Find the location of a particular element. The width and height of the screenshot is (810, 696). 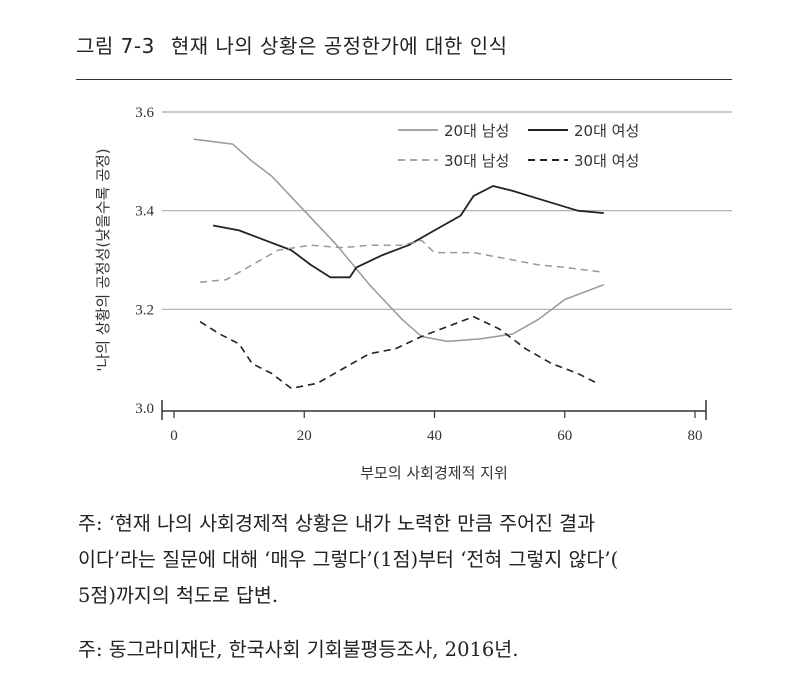

legend-label: 20대 남성 is located at coordinates (476, 131).